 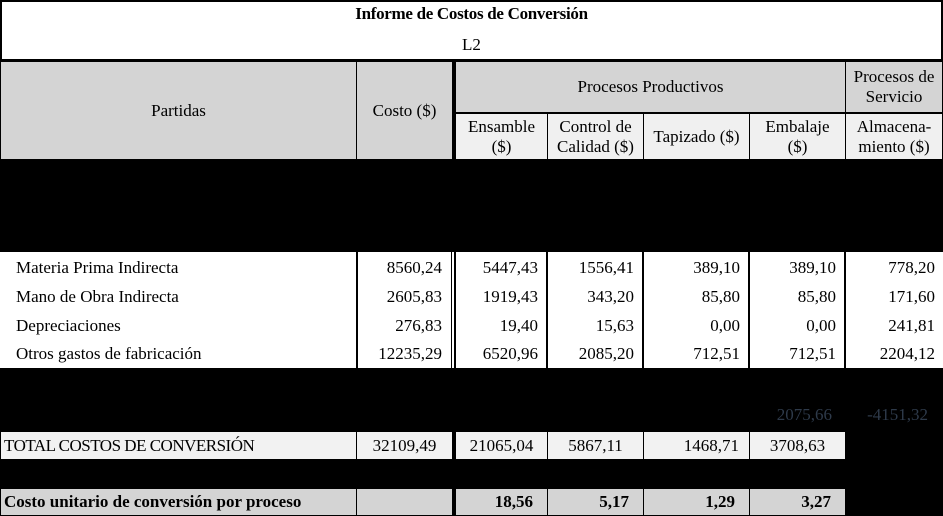 I want to click on redistribution-embalaje: 2075,66, so click(x=804, y=414).